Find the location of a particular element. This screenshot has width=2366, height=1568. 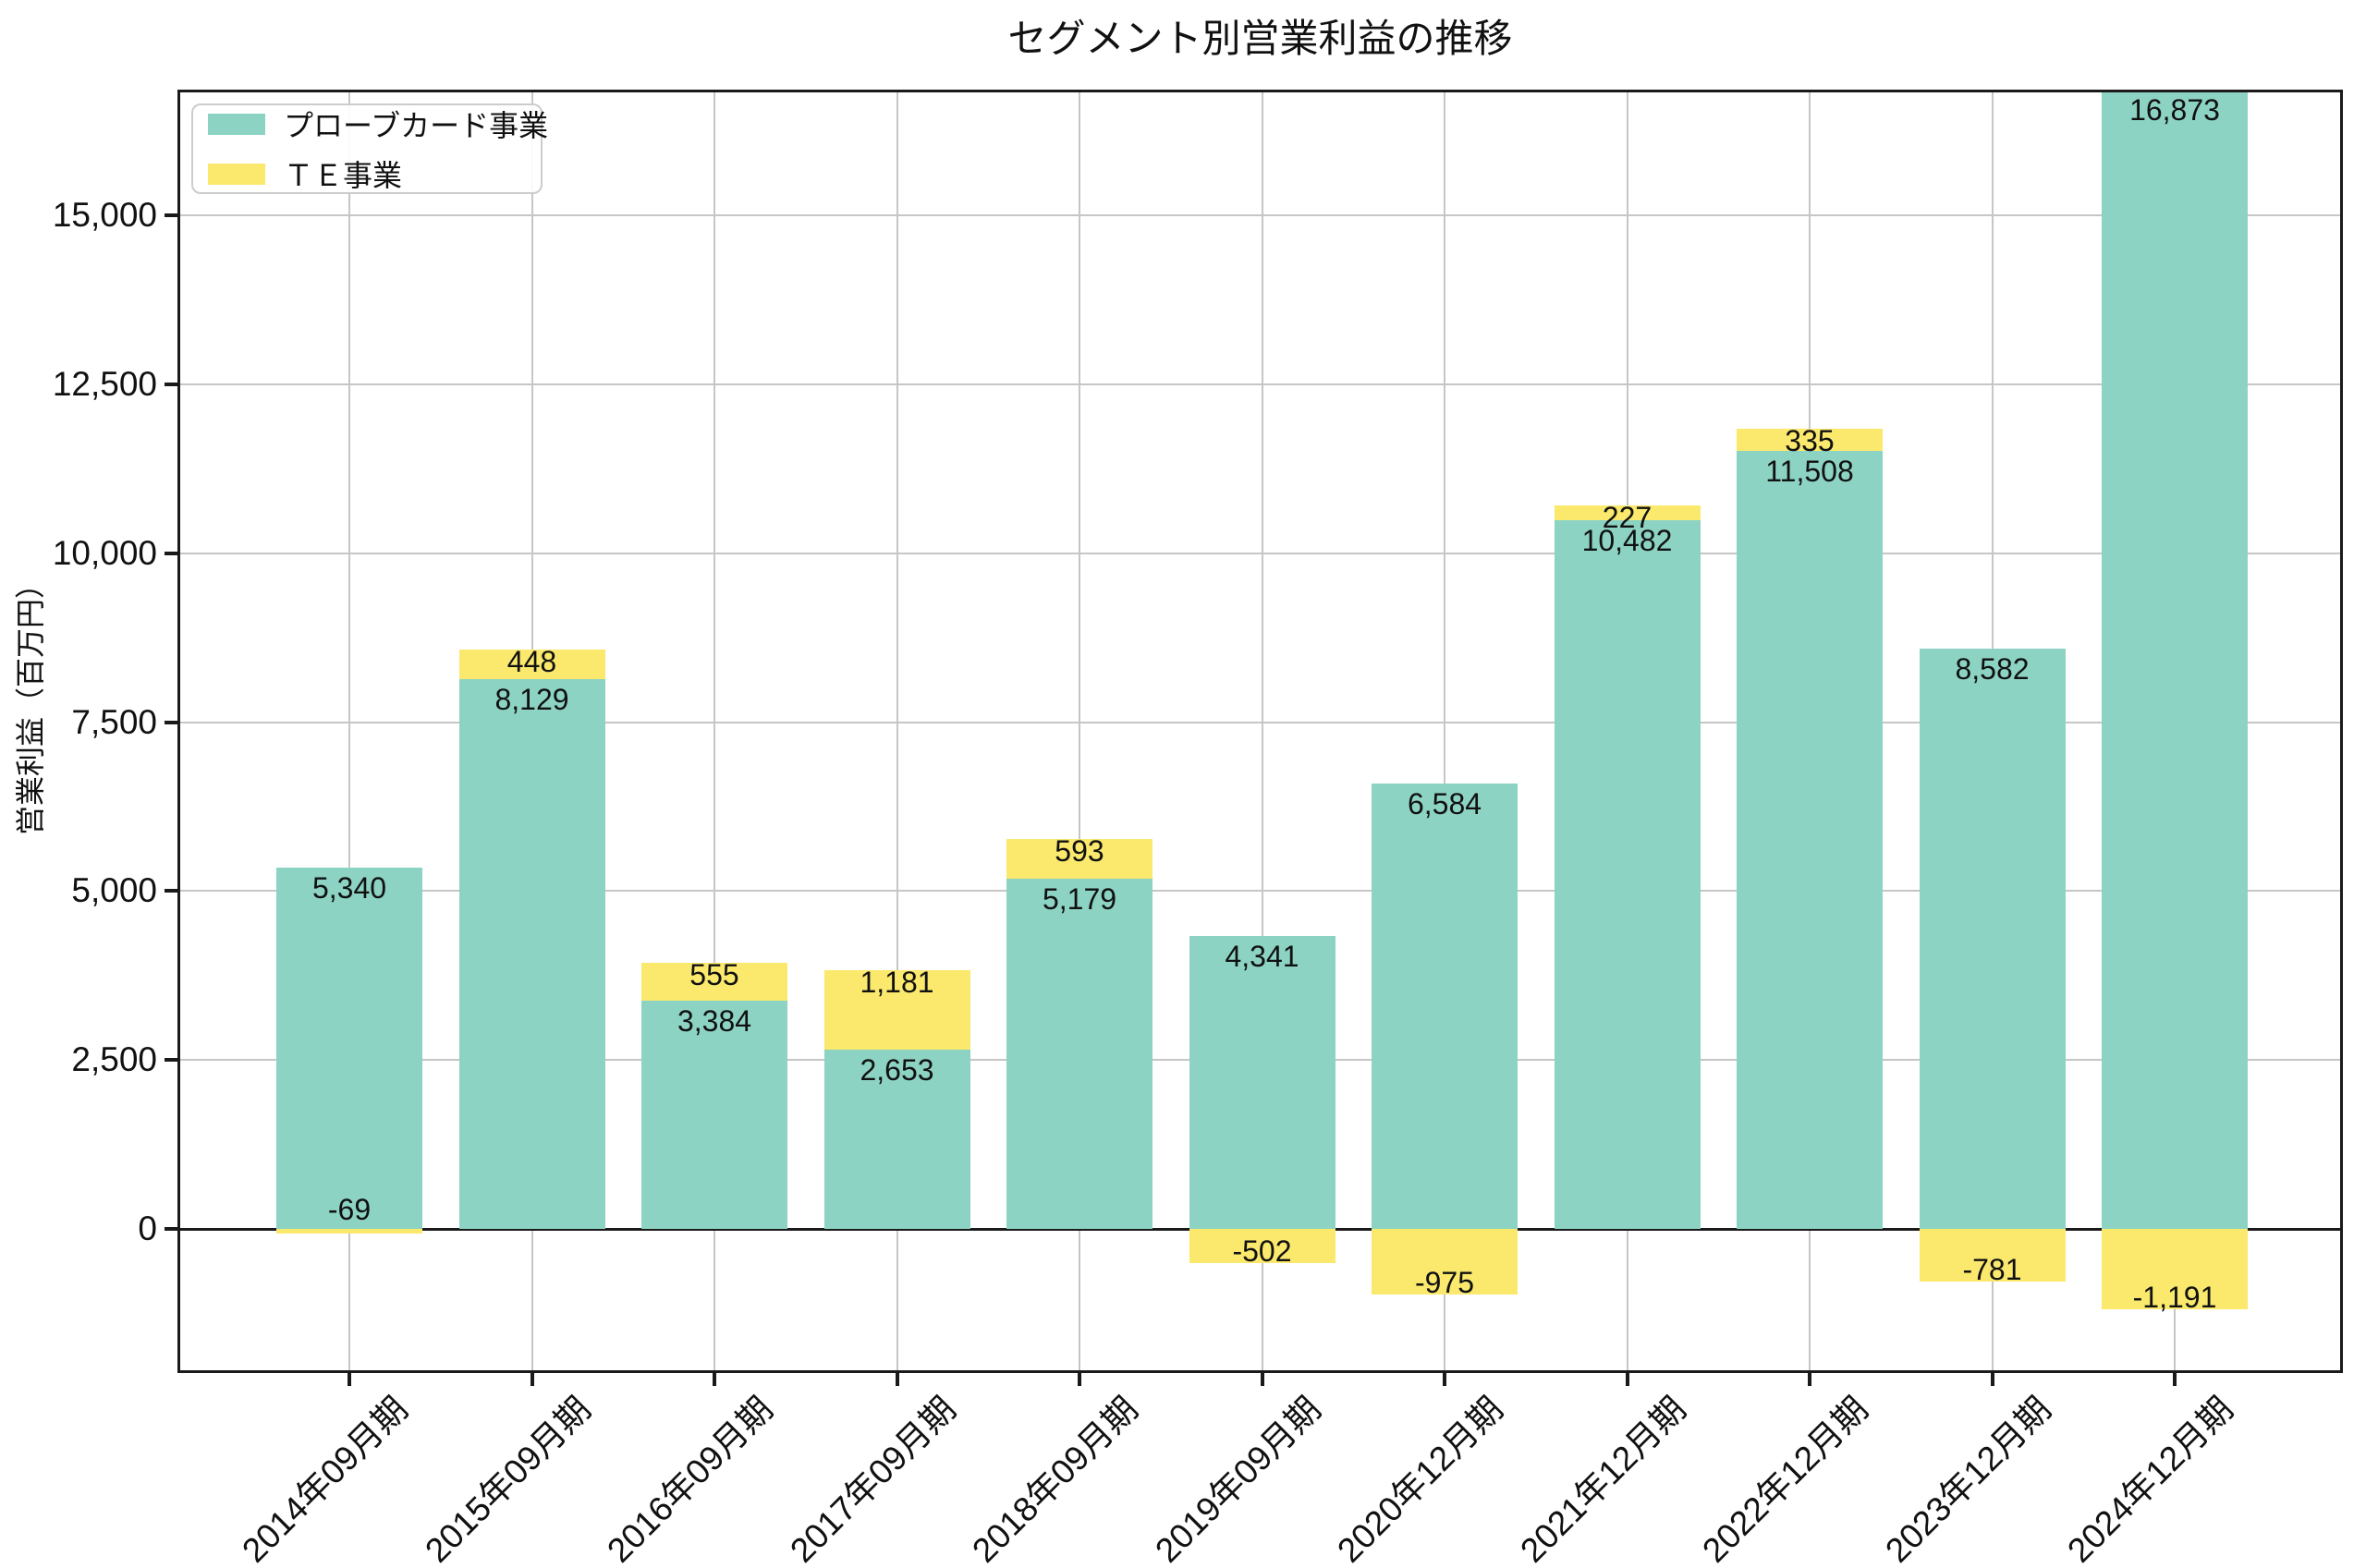

y-tick-label: 0 is located at coordinates (148, 1228).